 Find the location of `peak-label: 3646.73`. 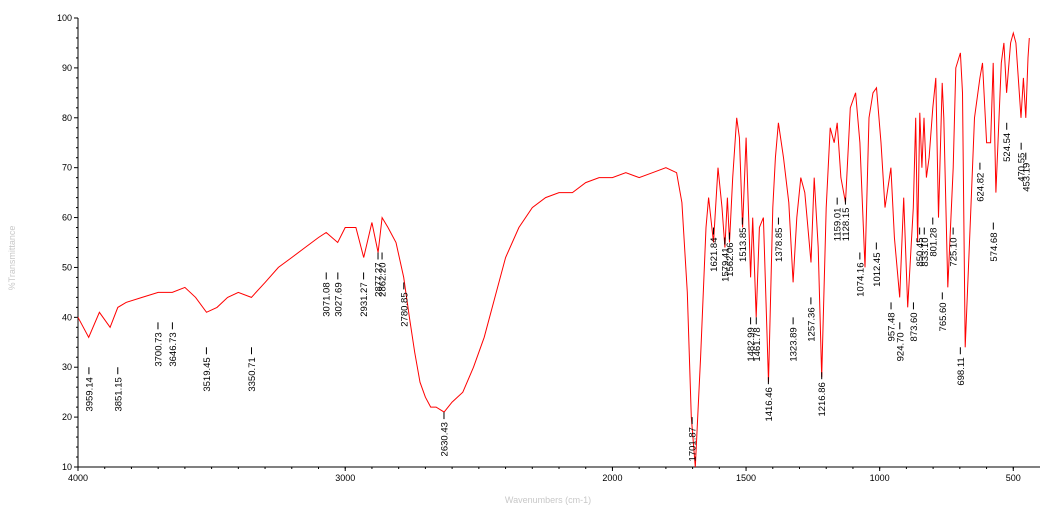

peak-label: 3646.73 is located at coordinates (173, 349).